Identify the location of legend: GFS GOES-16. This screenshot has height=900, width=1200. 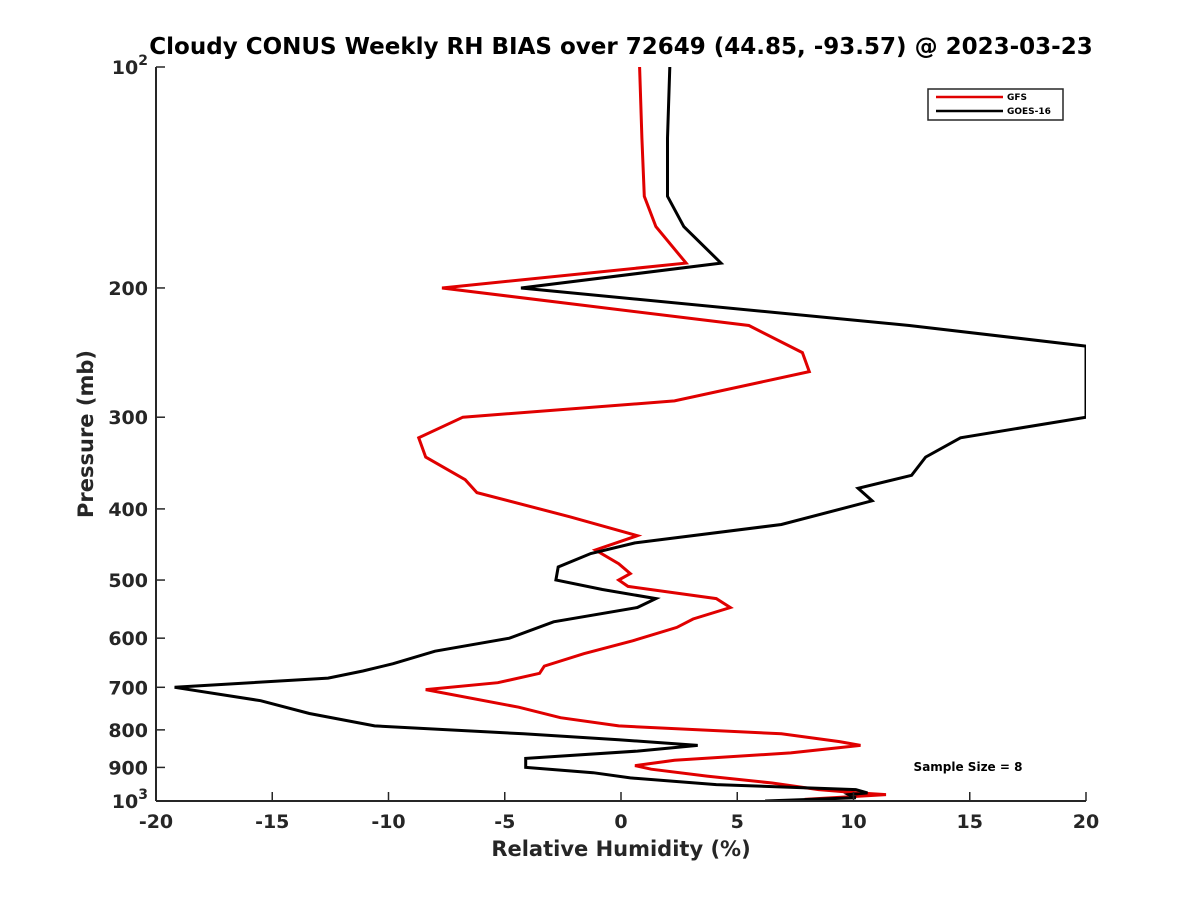
(995, 104).